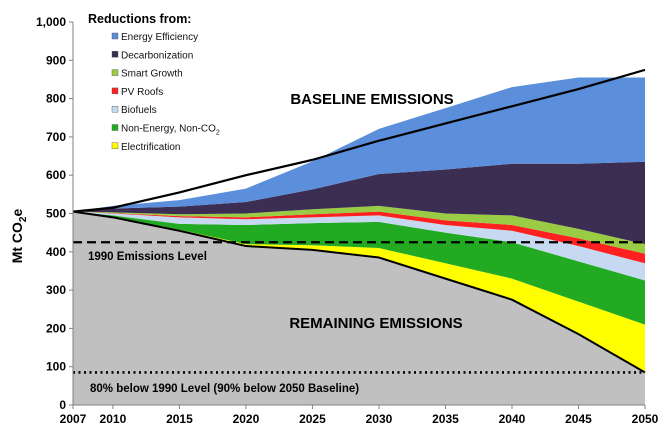 This screenshot has width=666, height=433. Describe the element at coordinates (142, 92) in the screenshot. I see `legend-label-pv-roofs: PV Roofs` at that location.